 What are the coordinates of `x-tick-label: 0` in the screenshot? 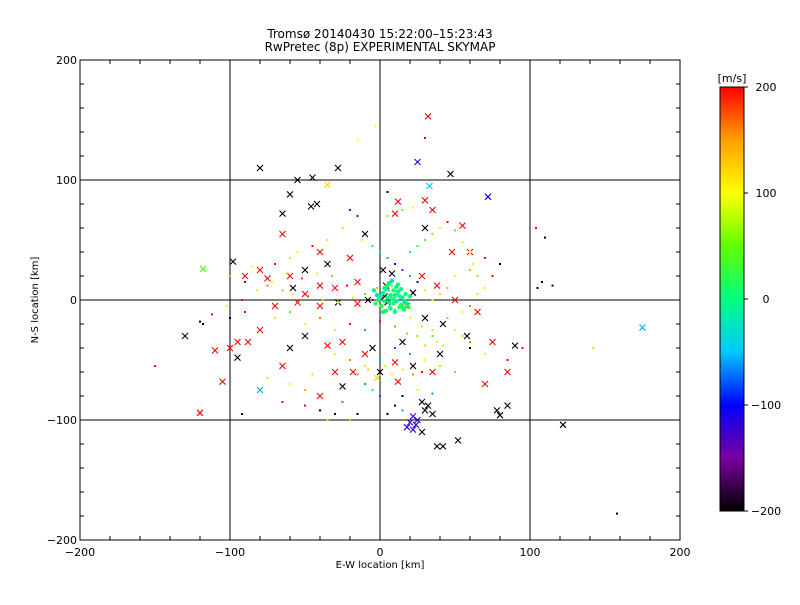 It's located at (380, 552).